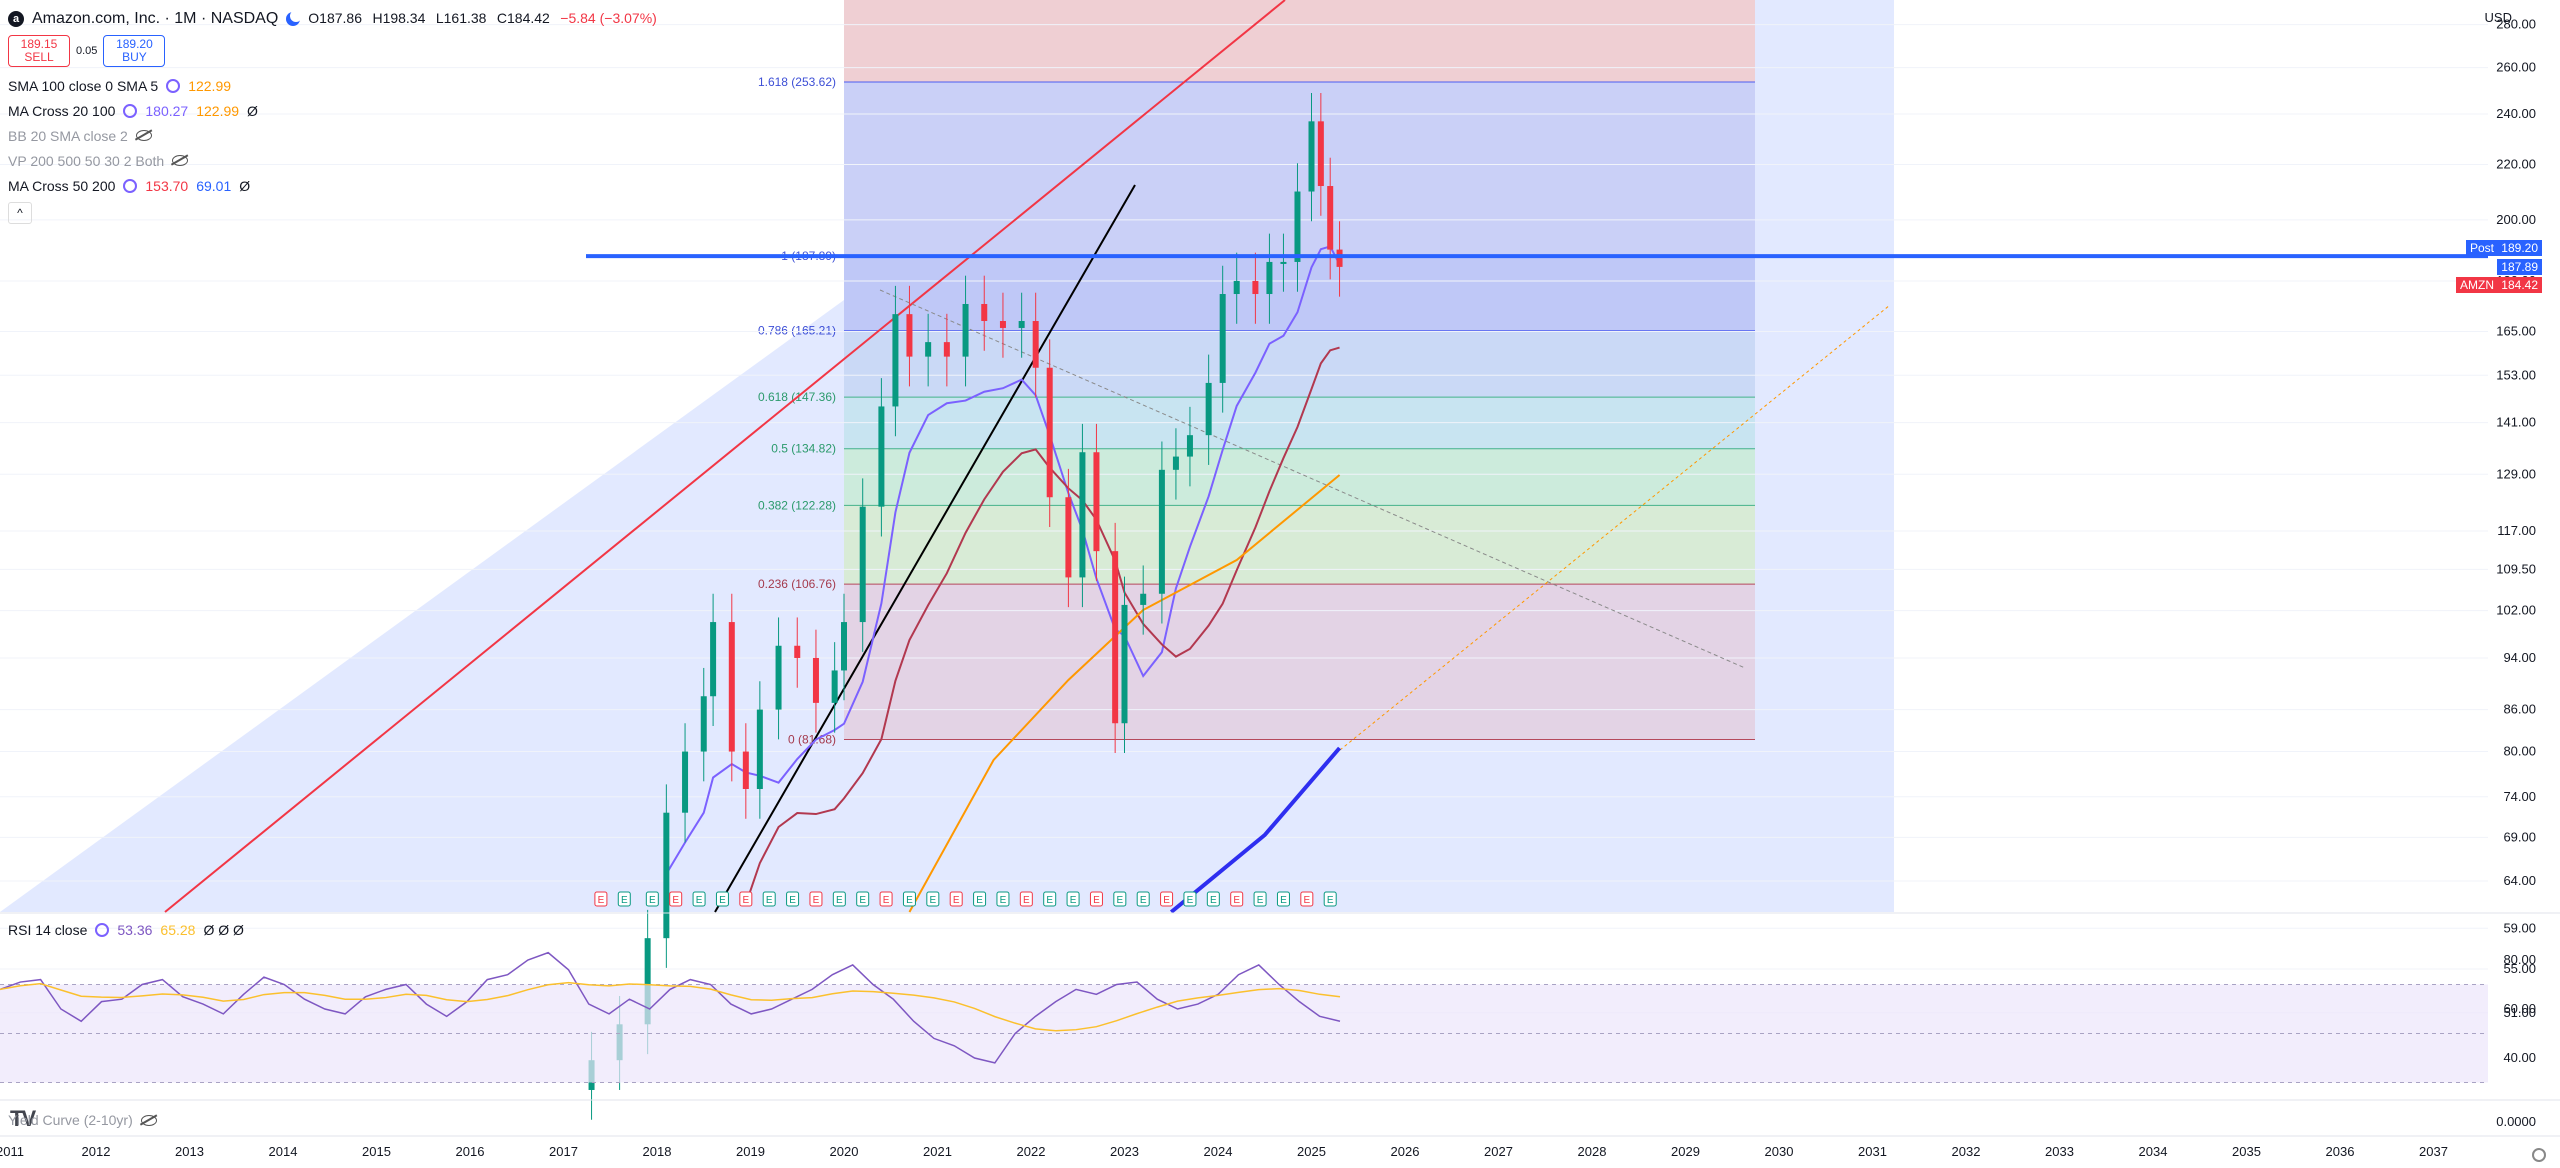  I want to click on indicator-ma-cross-50-200: MA Cross 50 200 153.70 69.01 Ø, so click(335, 185).